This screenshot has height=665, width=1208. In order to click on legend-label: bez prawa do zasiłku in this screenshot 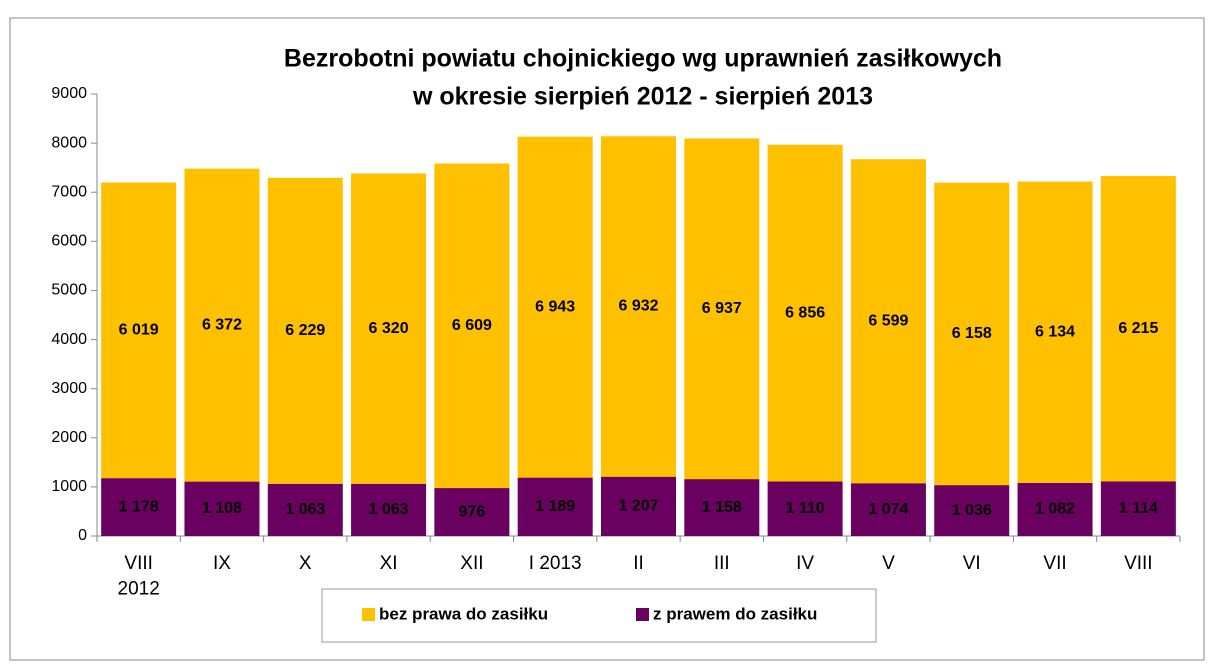, I will do `click(463, 613)`.